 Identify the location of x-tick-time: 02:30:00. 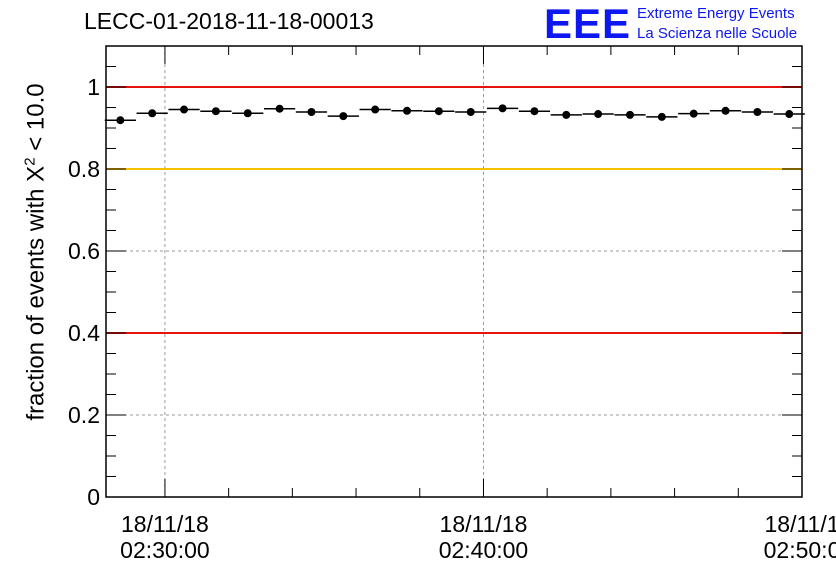
(165, 550).